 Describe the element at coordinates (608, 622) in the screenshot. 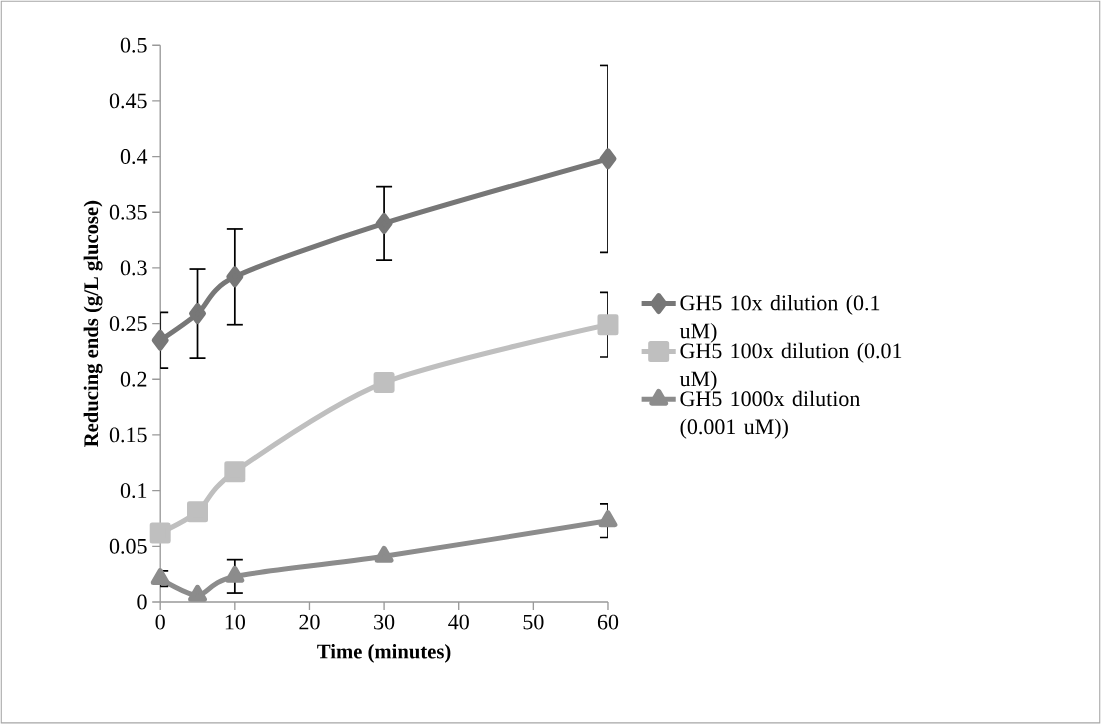

I see `x-tick-label: 60` at that location.